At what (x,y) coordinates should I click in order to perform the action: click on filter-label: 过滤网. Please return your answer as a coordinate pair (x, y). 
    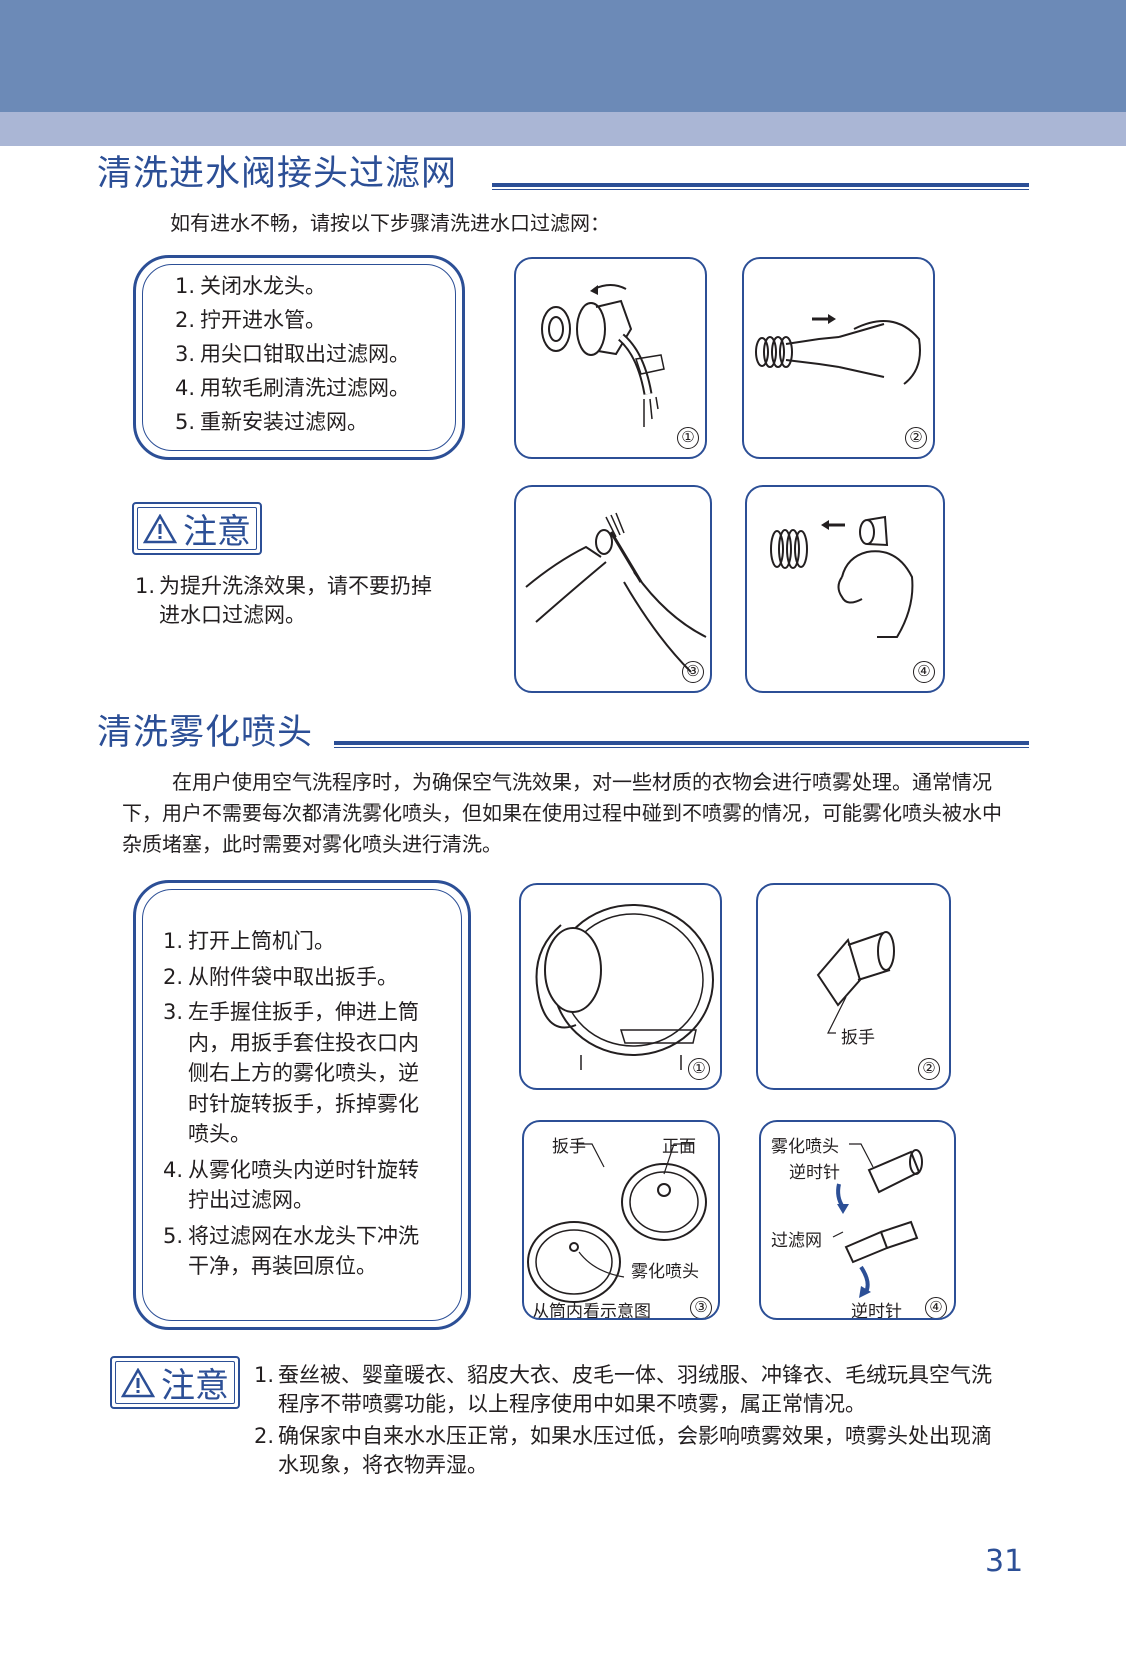
    Looking at the image, I should click on (796, 1241).